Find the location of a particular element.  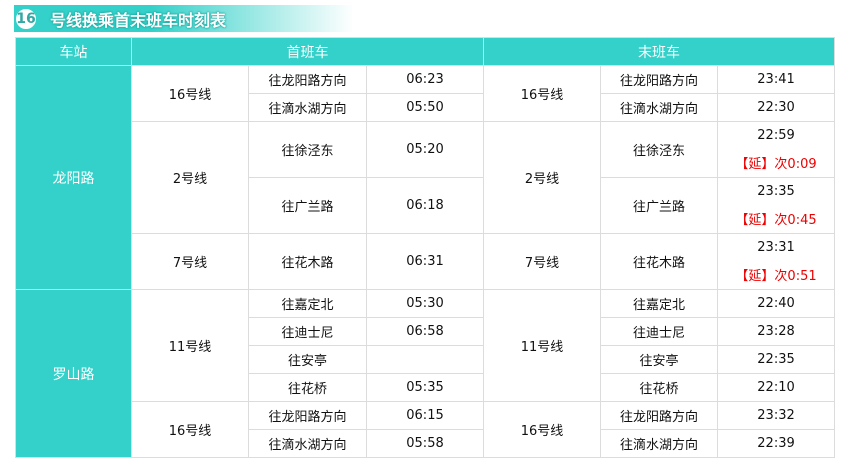

last-time: 22:35 is located at coordinates (776, 359).